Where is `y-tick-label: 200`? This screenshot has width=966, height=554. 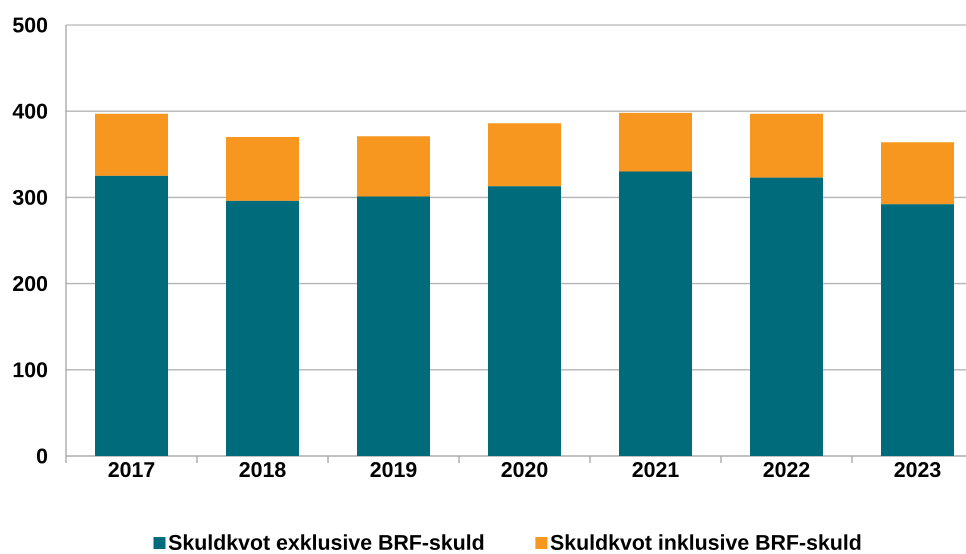
y-tick-label: 200 is located at coordinates (30, 284).